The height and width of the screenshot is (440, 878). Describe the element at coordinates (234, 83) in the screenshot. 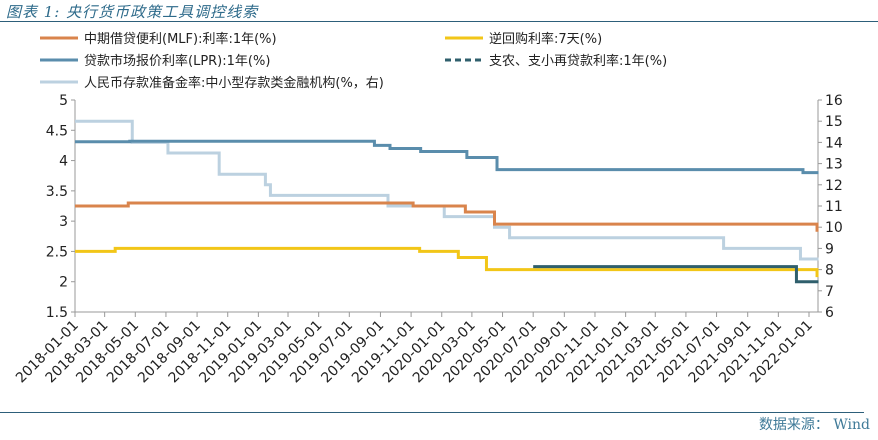

I see `legend-label: 人民币存款准备金率:中小型存款类金融机构(%，右)` at that location.